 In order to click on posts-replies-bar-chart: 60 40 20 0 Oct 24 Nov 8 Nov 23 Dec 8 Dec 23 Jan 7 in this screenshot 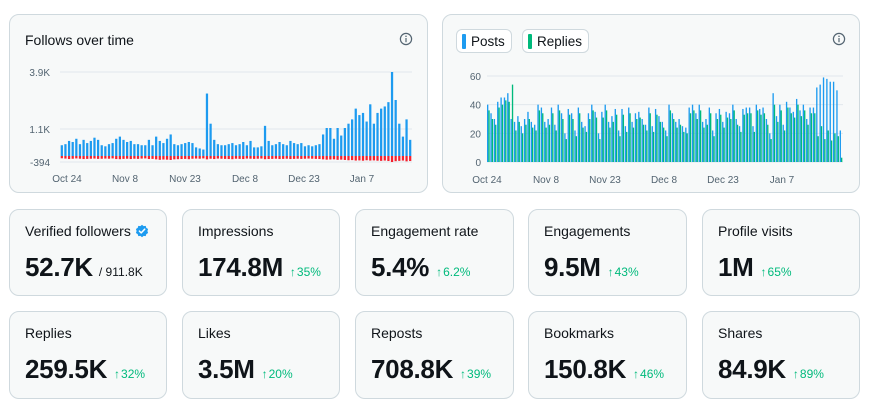, I will do `click(656, 129)`.